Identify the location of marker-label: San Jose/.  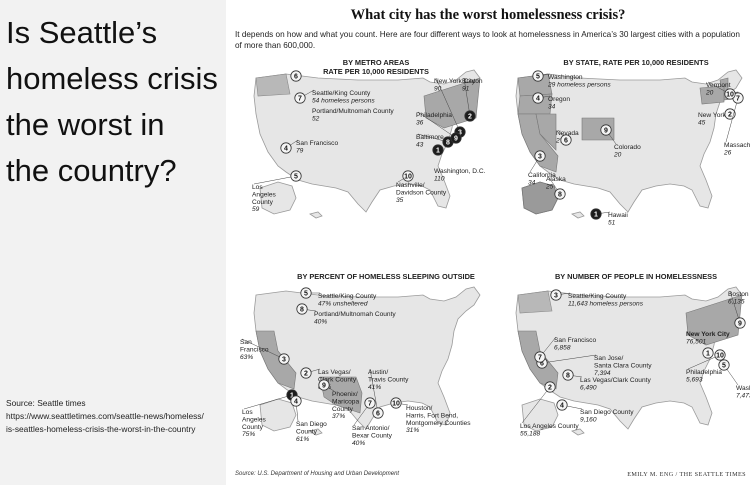
(608, 358).